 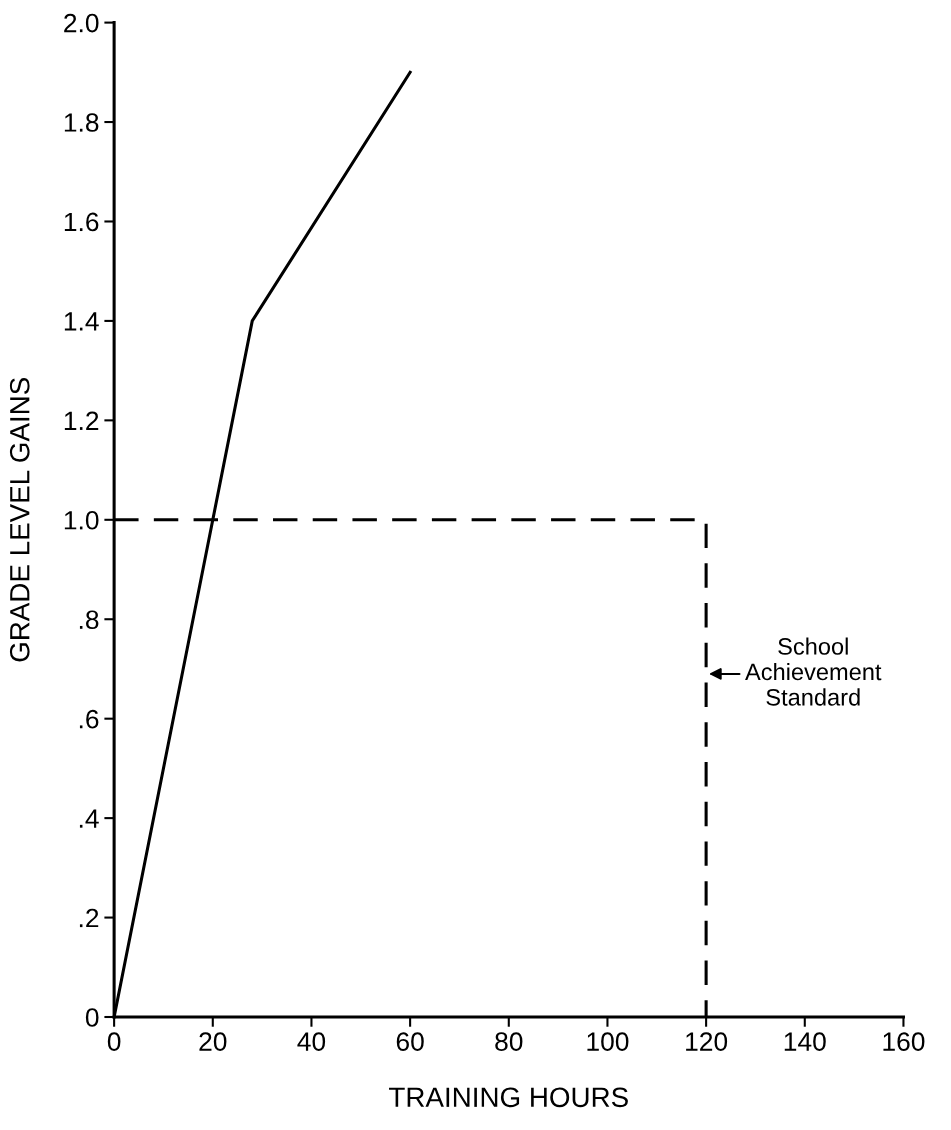 What do you see at coordinates (707, 1041) in the screenshot?
I see `x-tick-label: 120` at bounding box center [707, 1041].